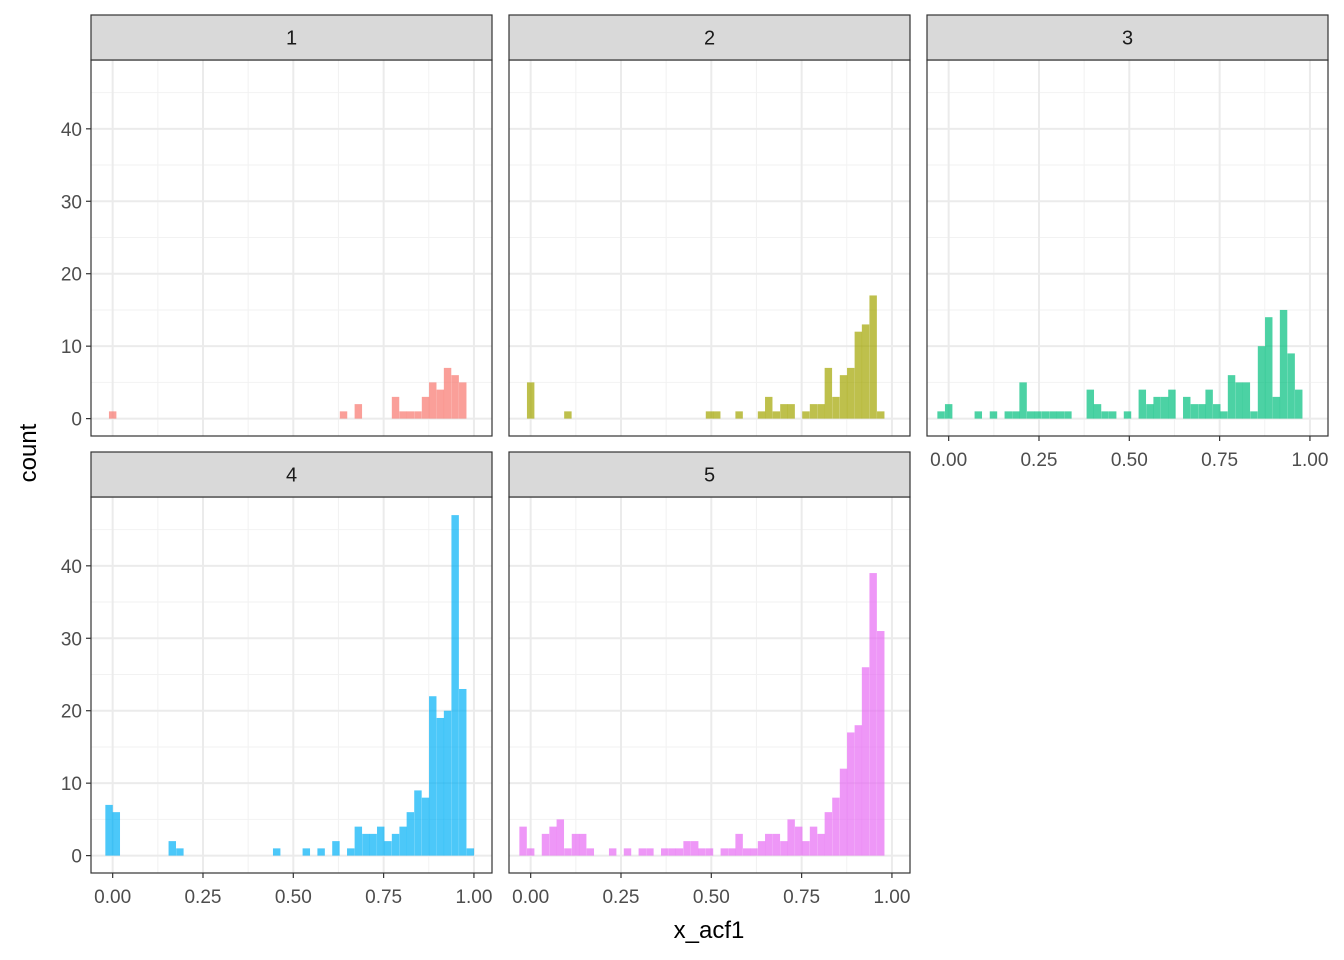 Image resolution: width=1344 pixels, height=960 pixels. Describe the element at coordinates (28, 452) in the screenshot. I see `y-axis-title: count` at that location.